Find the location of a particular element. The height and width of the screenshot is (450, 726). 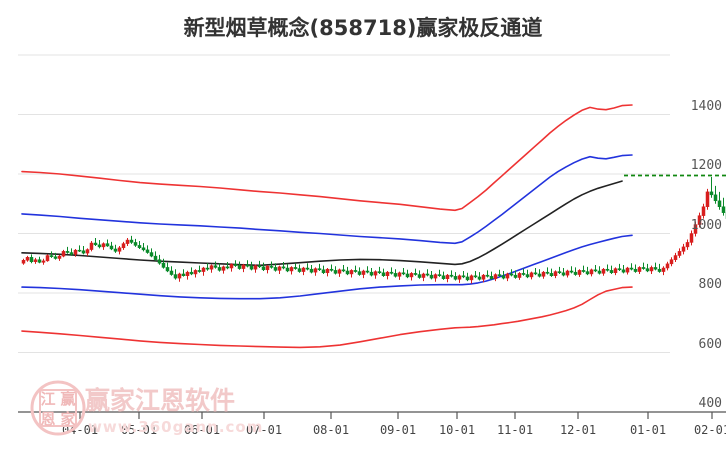

y-tick-label-1000: 1000 is located at coordinates (706, 225).